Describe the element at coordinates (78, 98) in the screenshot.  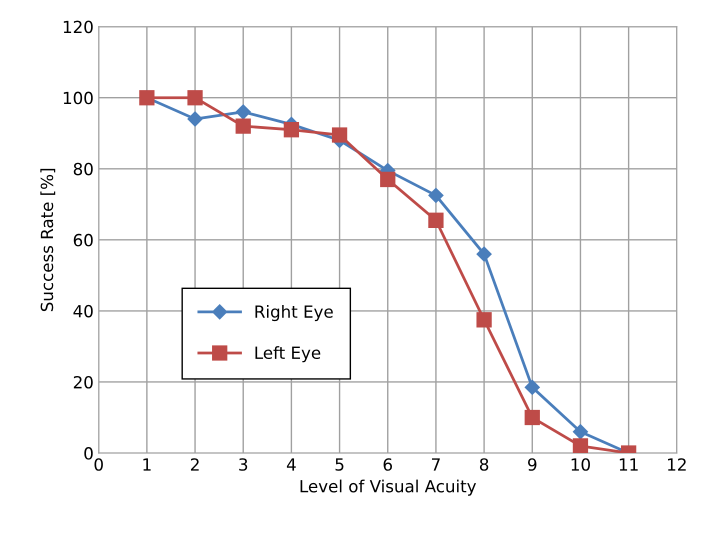
I see `y-tick-label: 100` at that location.